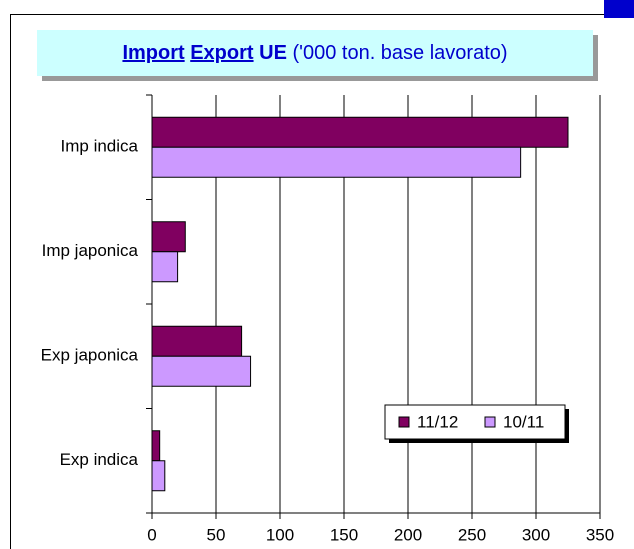 Image resolution: width=634 pixels, height=549 pixels. What do you see at coordinates (99, 459) in the screenshot?
I see `y-tick-label: Exp indica` at bounding box center [99, 459].